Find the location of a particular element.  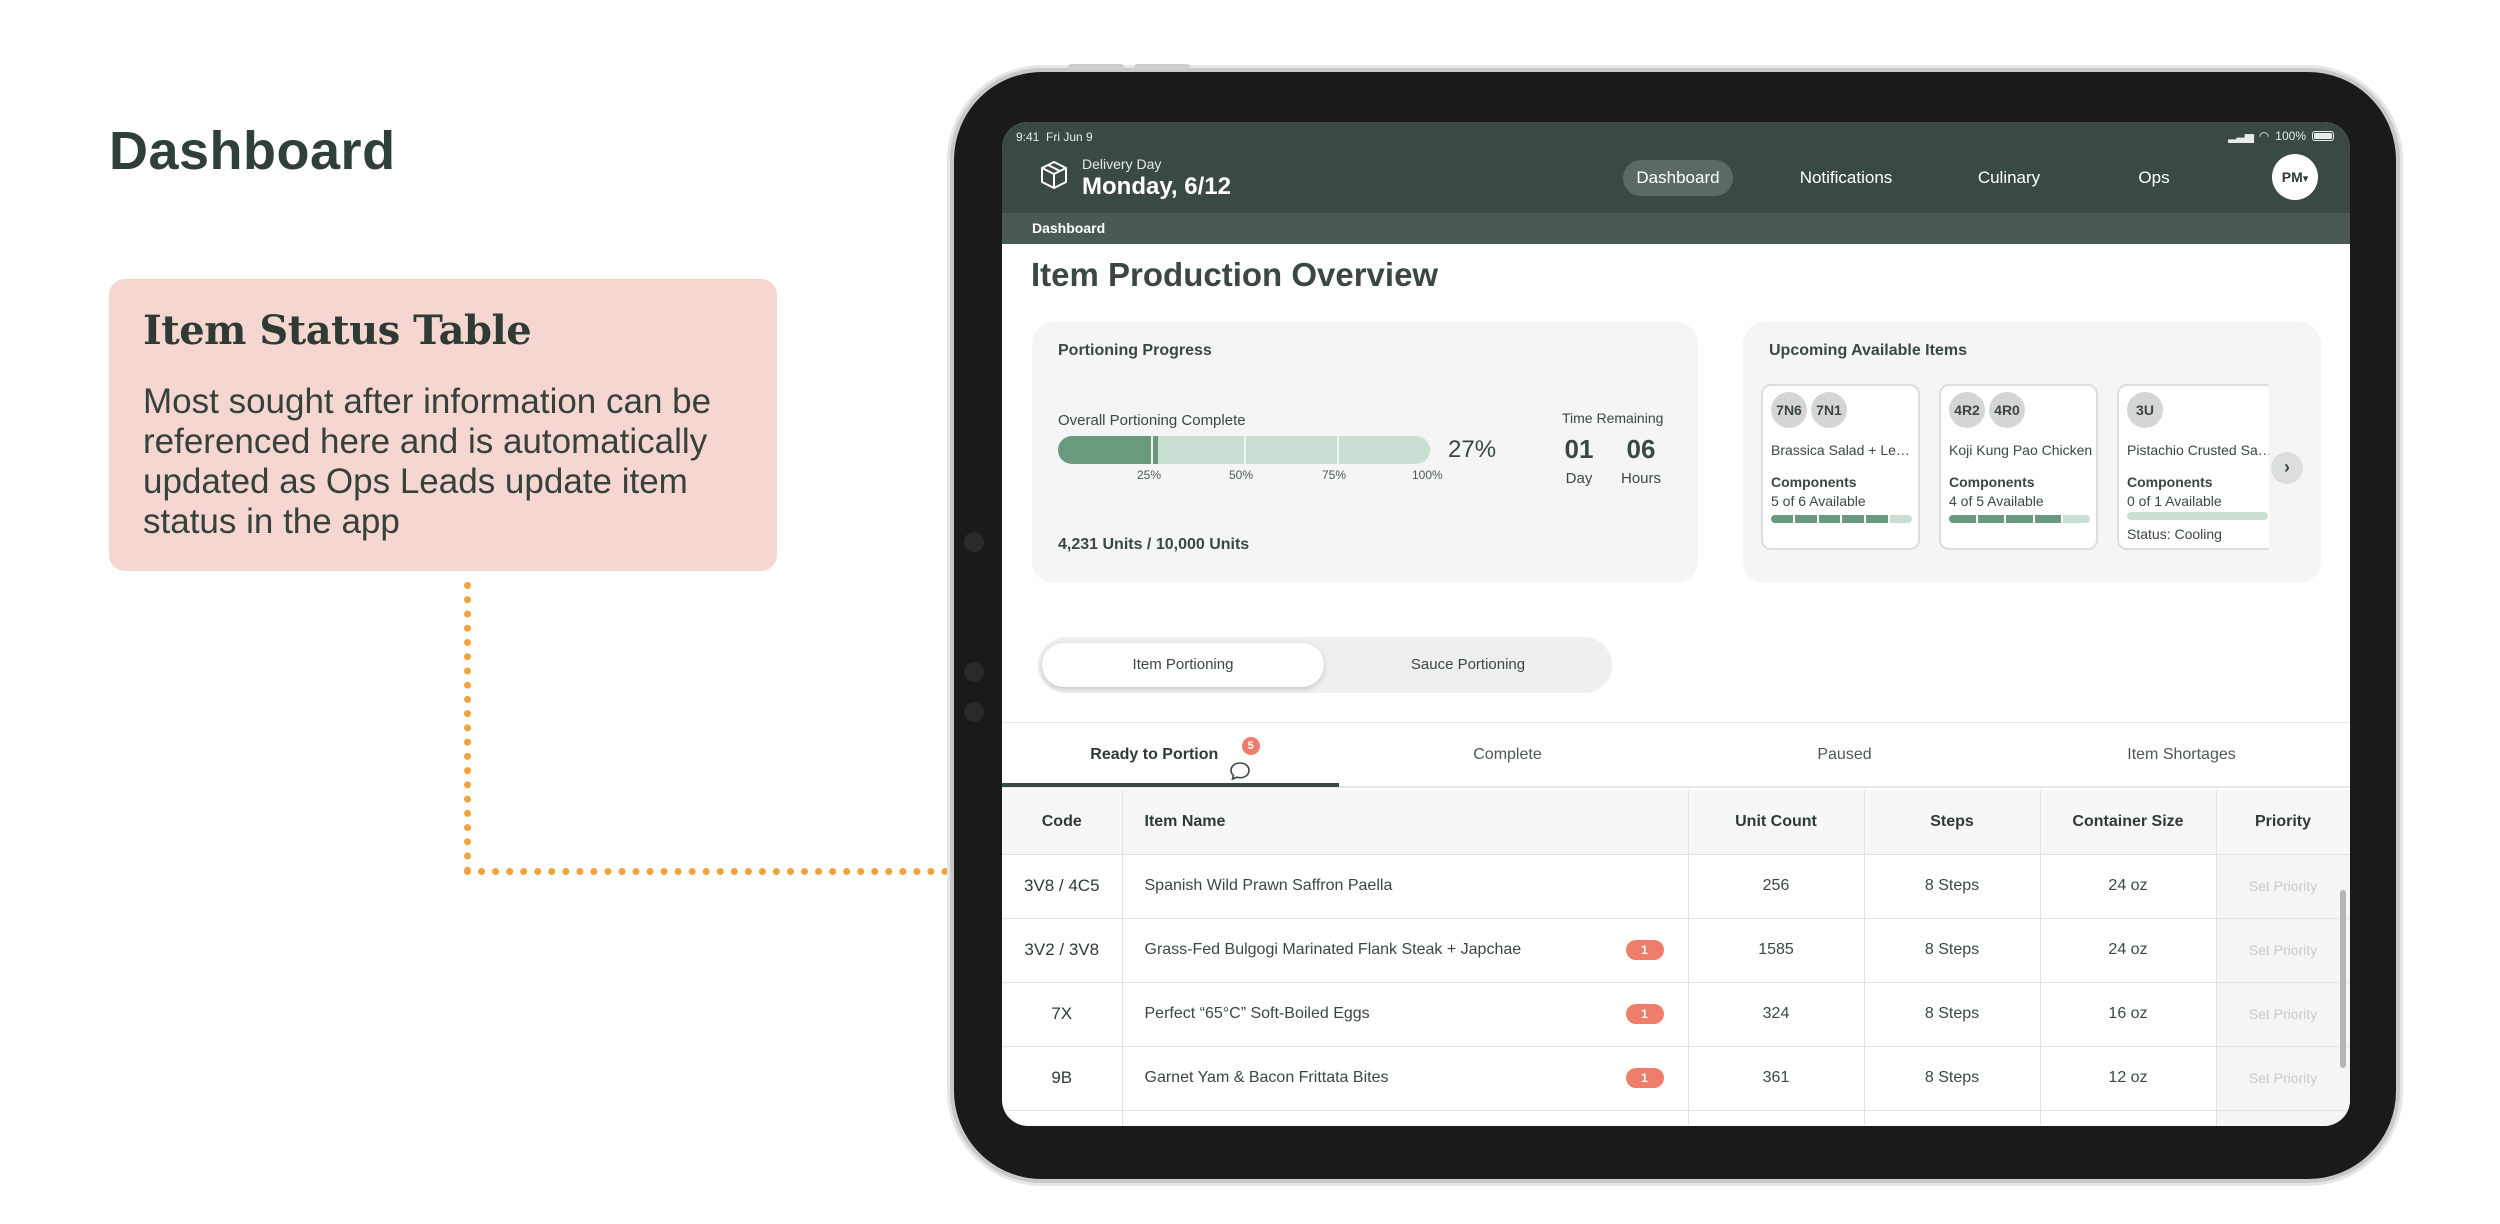

nav-culinary: Culinary is located at coordinates (2009, 177).